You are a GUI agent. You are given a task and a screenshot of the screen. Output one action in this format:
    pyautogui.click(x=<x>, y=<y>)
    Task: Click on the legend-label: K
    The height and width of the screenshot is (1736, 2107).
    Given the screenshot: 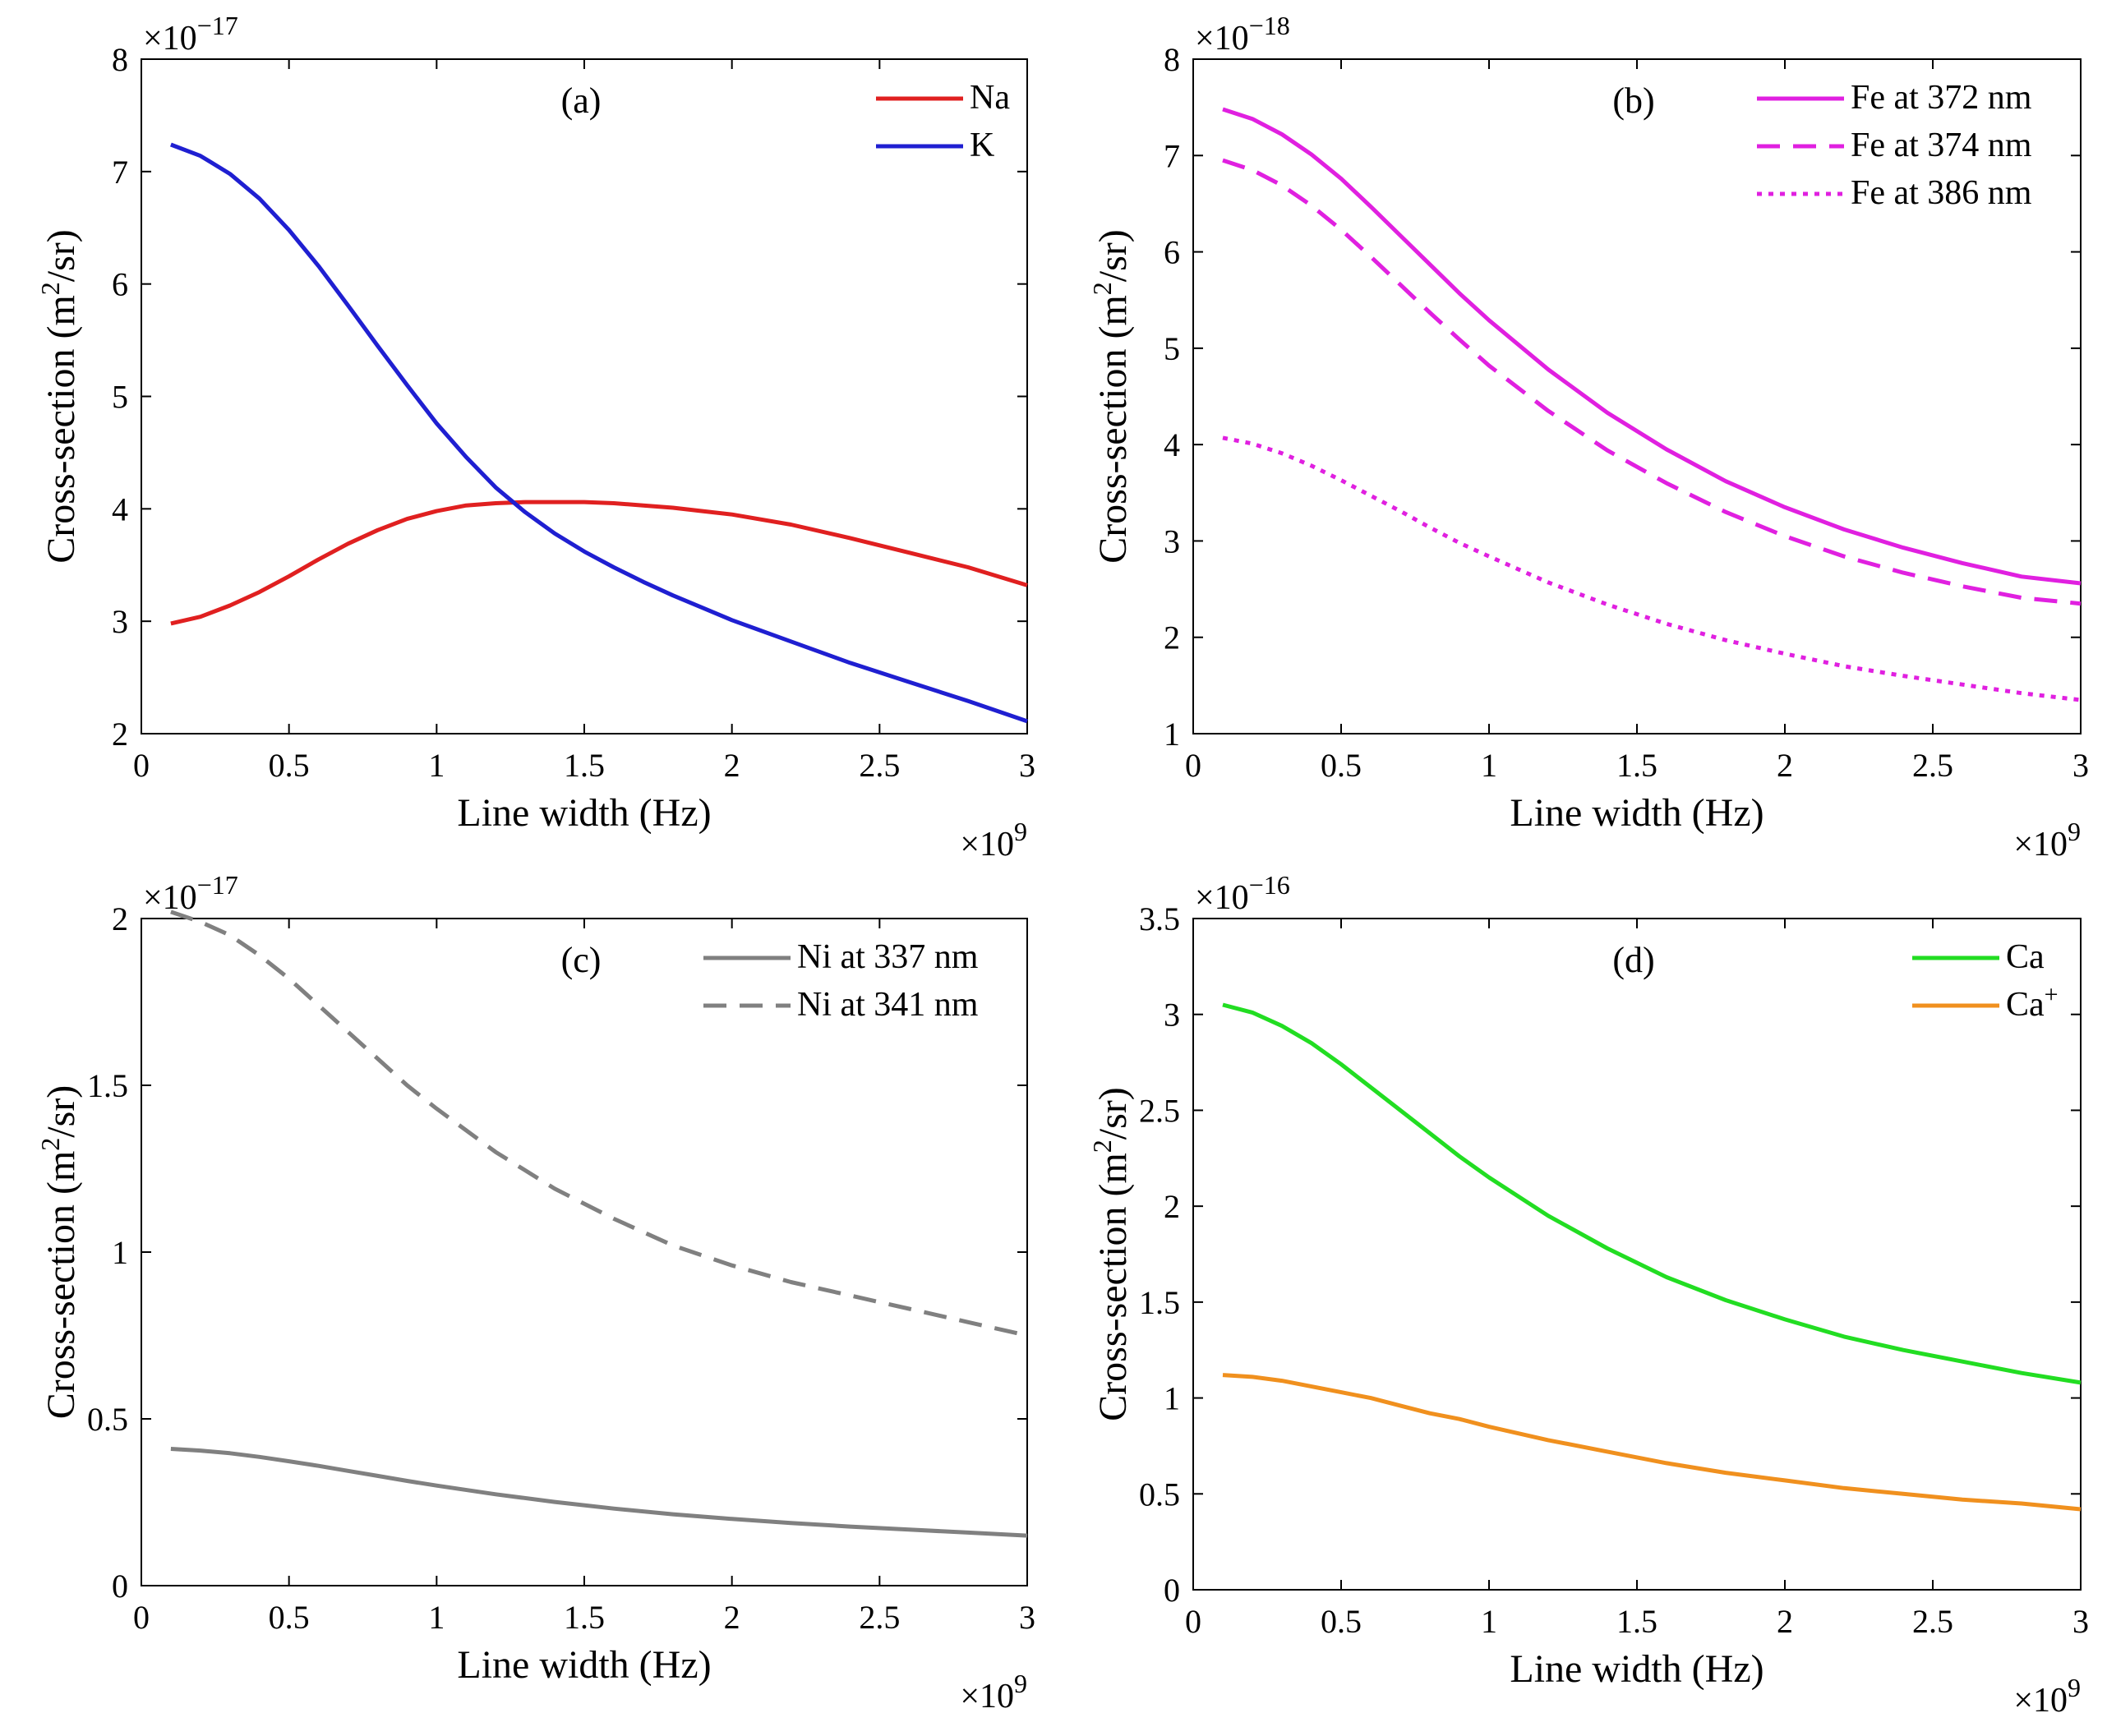 What is the action you would take?
    pyautogui.click(x=982, y=146)
    